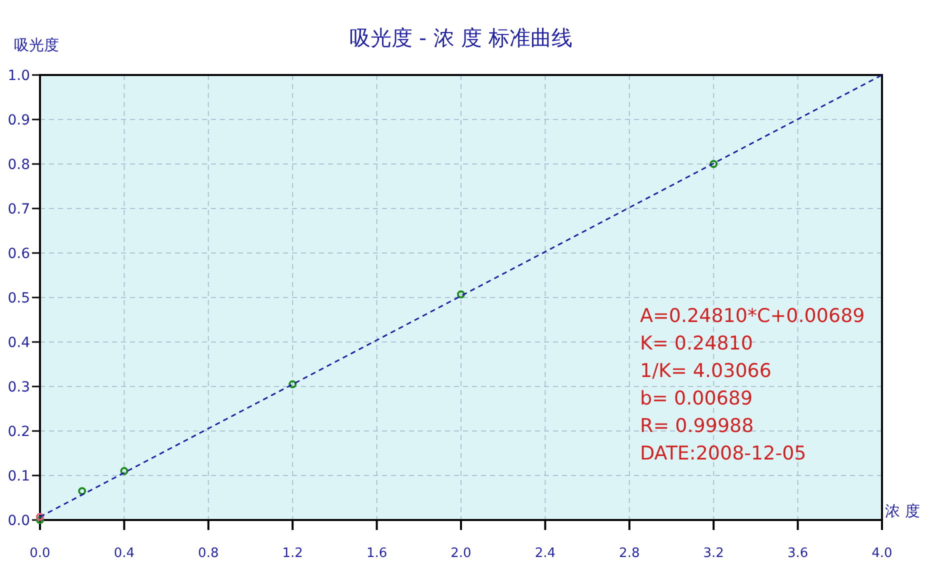 The image size is (928, 581). What do you see at coordinates (36, 45) in the screenshot?
I see `y-axis-title: 吸光度` at bounding box center [36, 45].